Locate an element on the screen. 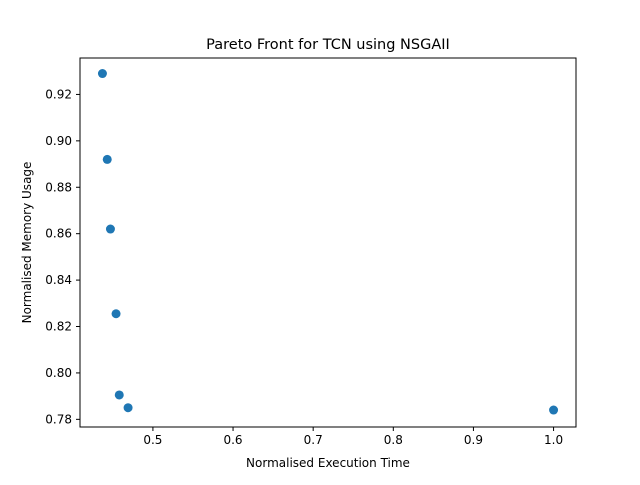  y-axis-ticks: 0.78 0.80 0.82 0.84 0.86 0.88 0.90 0.92 is located at coordinates (62, 256).